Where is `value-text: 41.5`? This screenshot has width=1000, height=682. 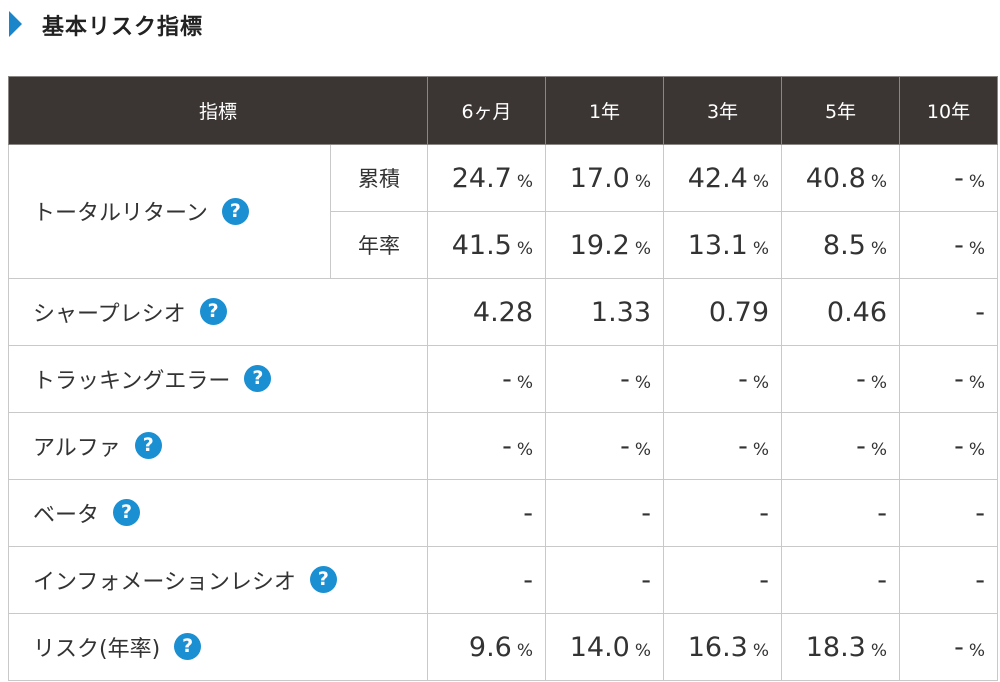
value-text: 41.5 is located at coordinates (481, 245).